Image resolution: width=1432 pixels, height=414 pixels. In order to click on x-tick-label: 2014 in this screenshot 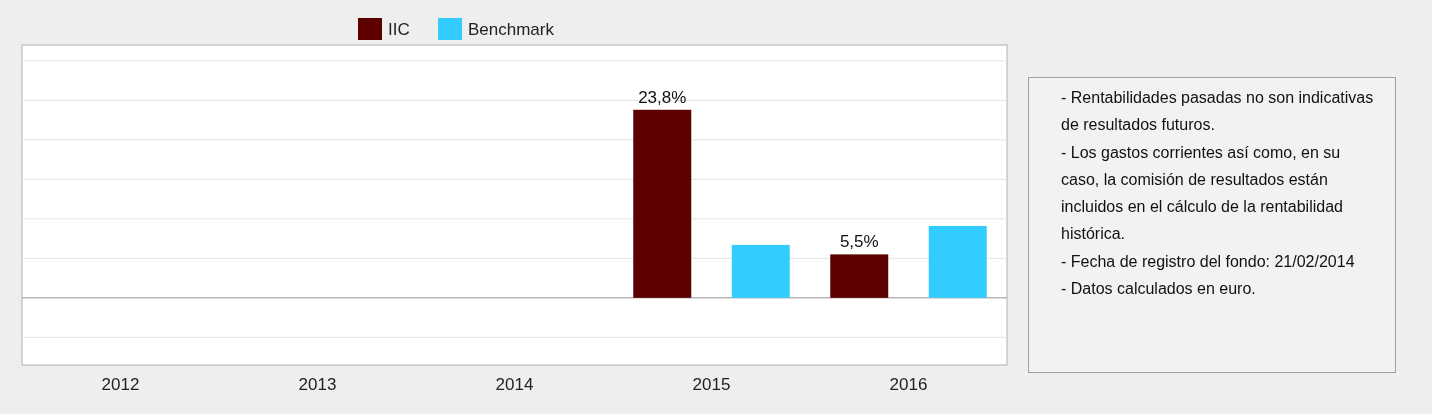, I will do `click(514, 384)`.